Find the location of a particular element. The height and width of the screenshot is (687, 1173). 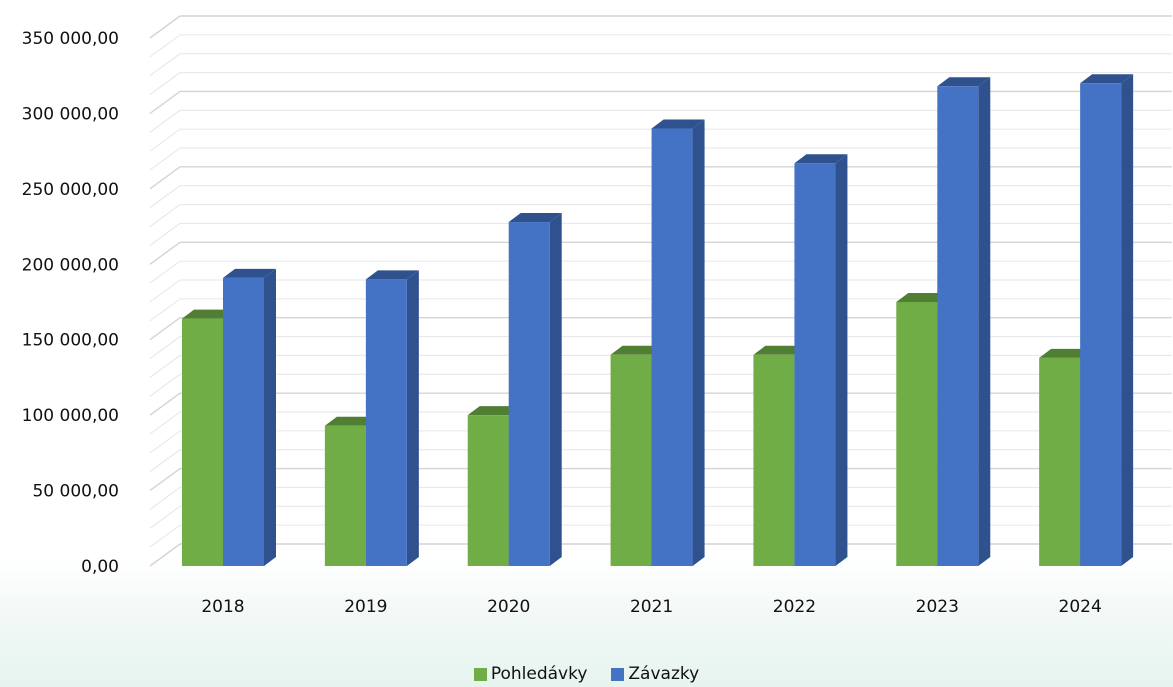

legend: Pohledávky Závazky is located at coordinates (586, 674).